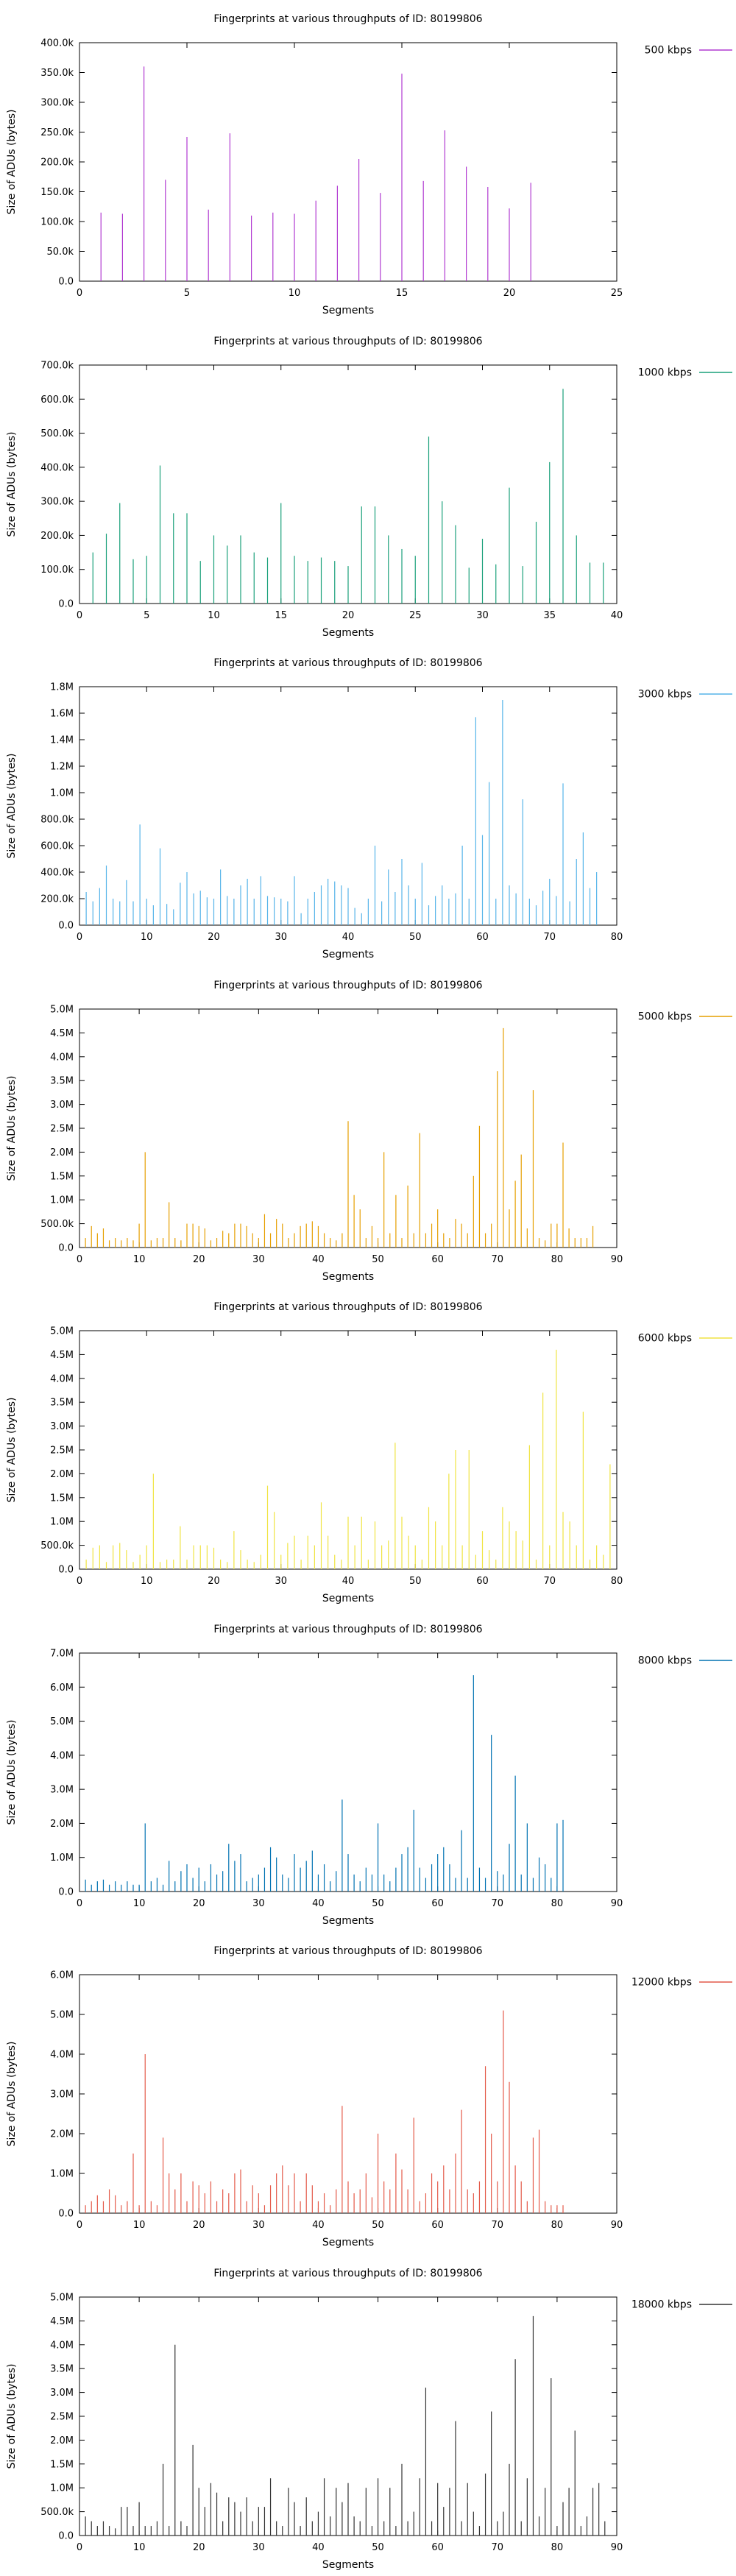 The image size is (736, 2576). I want to click on legend-label: 12000 kbps, so click(661, 1983).